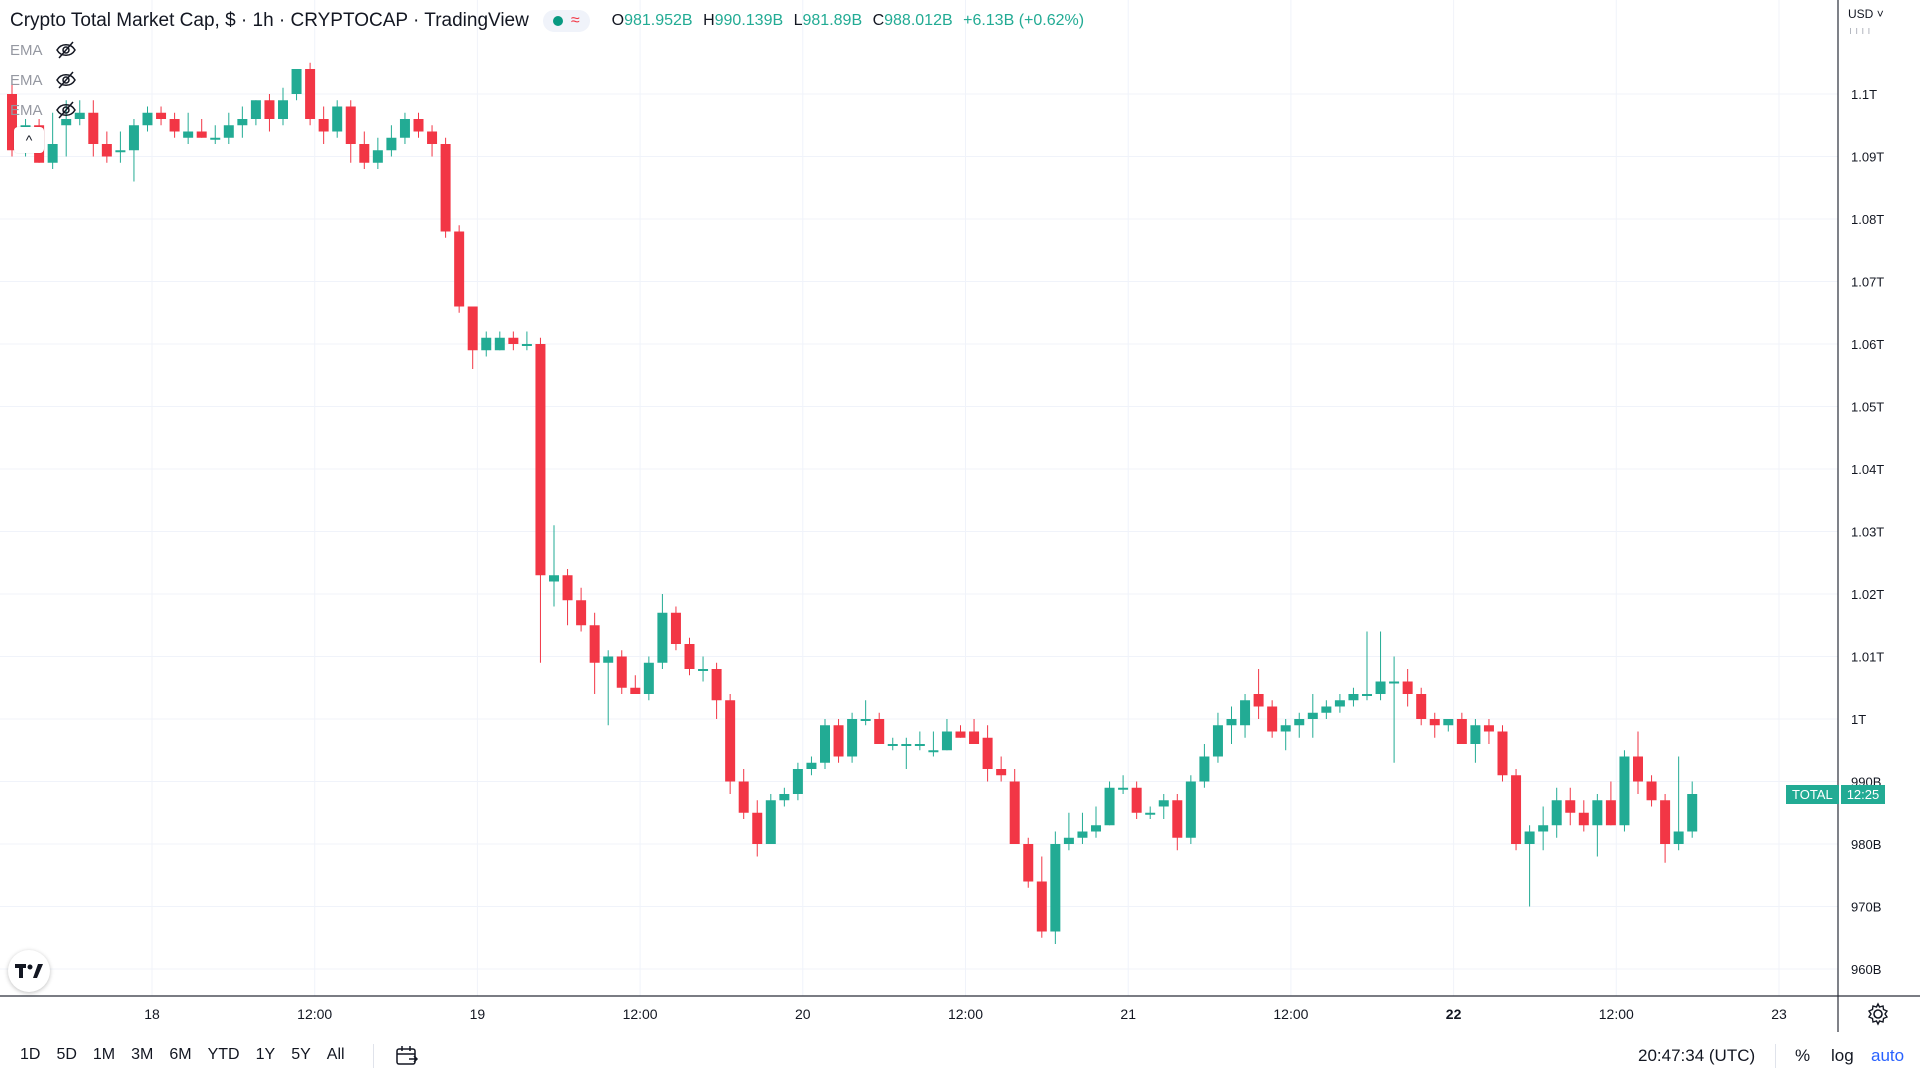 Image resolution: width=1920 pixels, height=1080 pixels. What do you see at coordinates (407, 1056) in the screenshot?
I see `goto-date-icon` at bounding box center [407, 1056].